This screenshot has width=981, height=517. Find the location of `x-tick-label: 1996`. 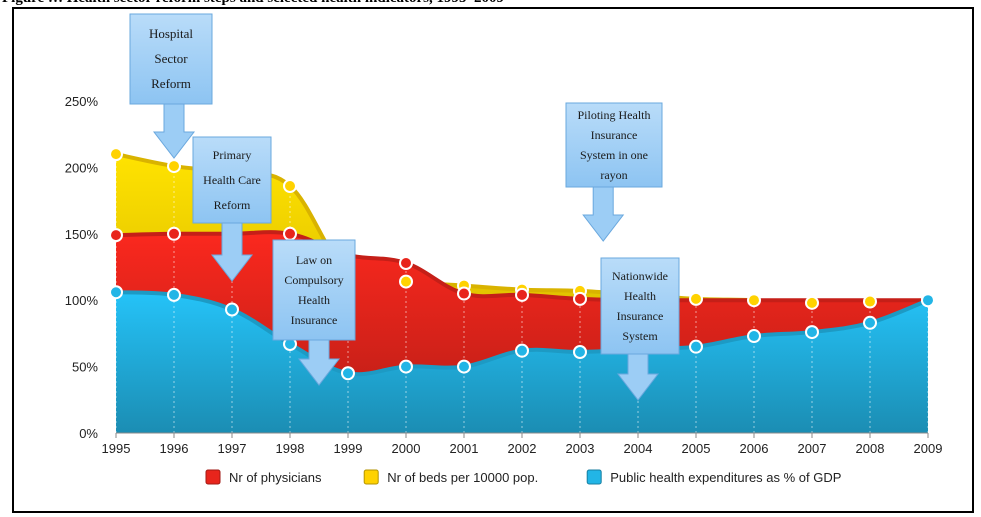

x-tick-label: 1996 is located at coordinates (174, 448).